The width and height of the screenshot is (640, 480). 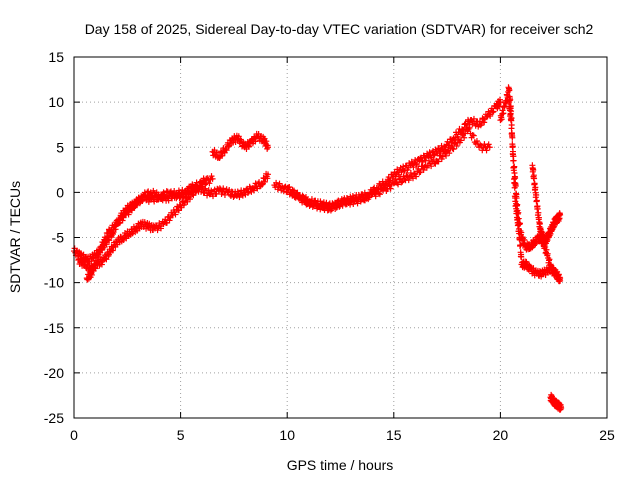 What do you see at coordinates (54, 283) in the screenshot?
I see `y-tick-label: -10` at bounding box center [54, 283].